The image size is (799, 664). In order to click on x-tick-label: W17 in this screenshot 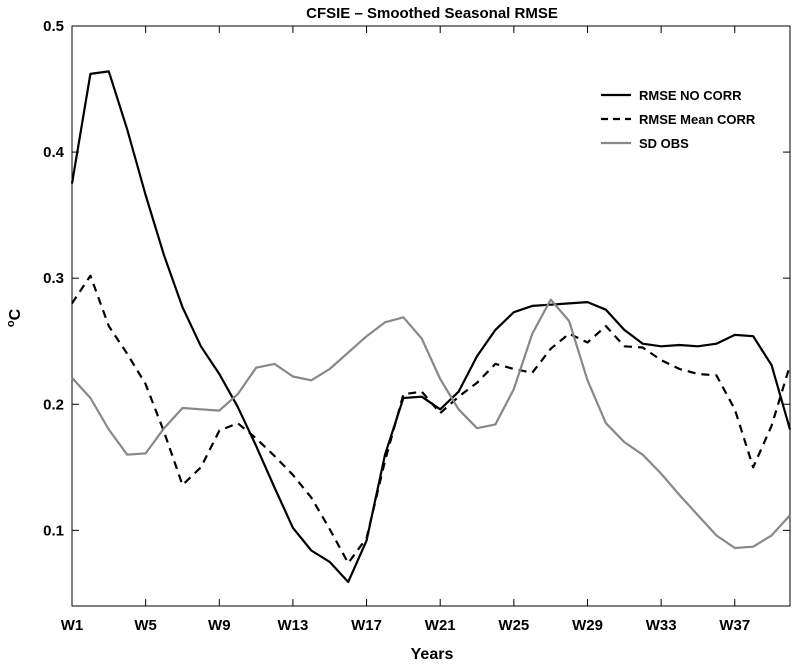, I will do `click(366, 625)`.